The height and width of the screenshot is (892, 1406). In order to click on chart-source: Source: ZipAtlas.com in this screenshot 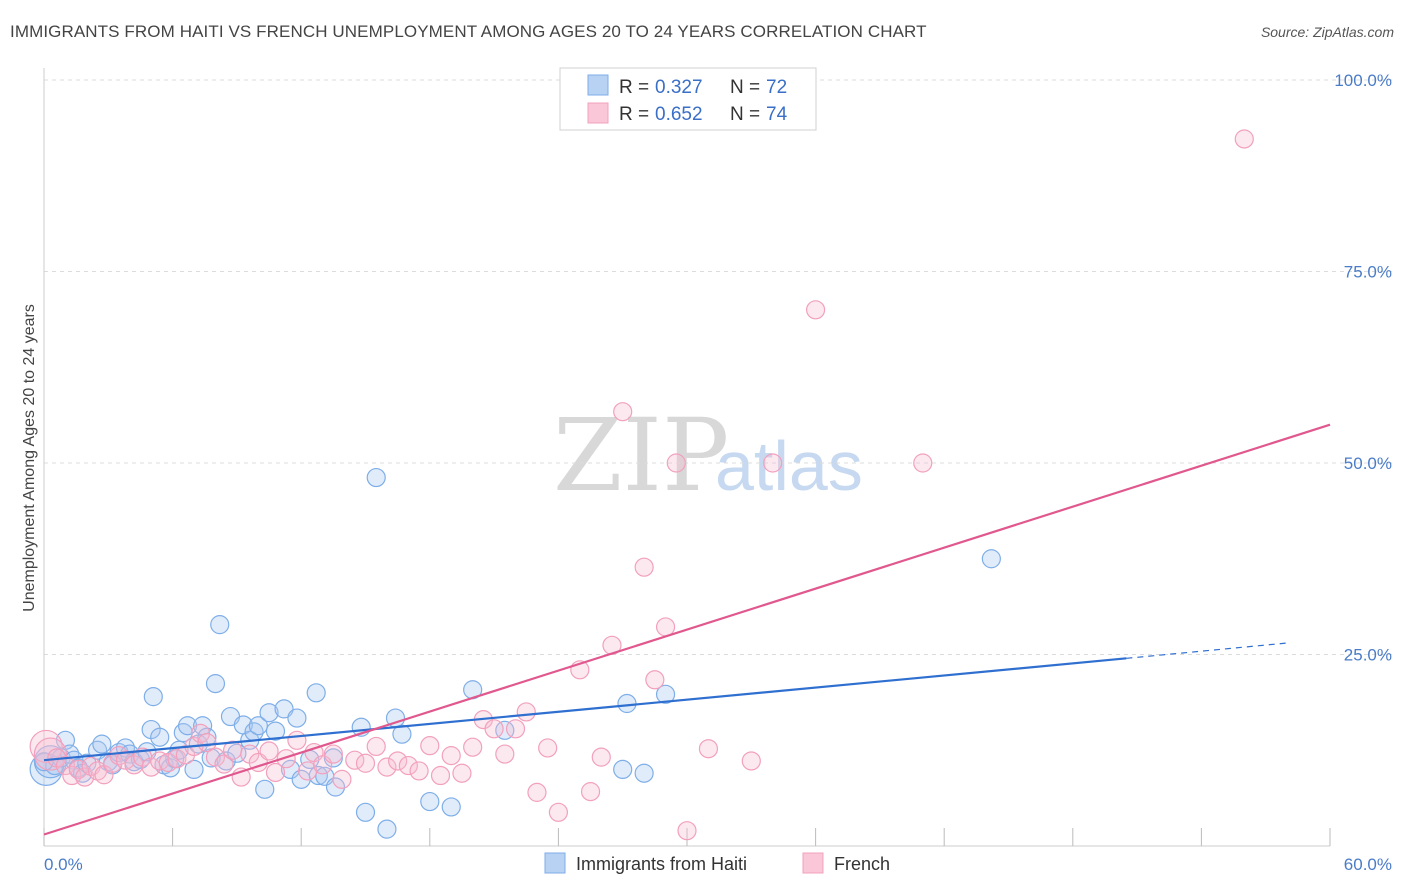, I will do `click(1327, 32)`.